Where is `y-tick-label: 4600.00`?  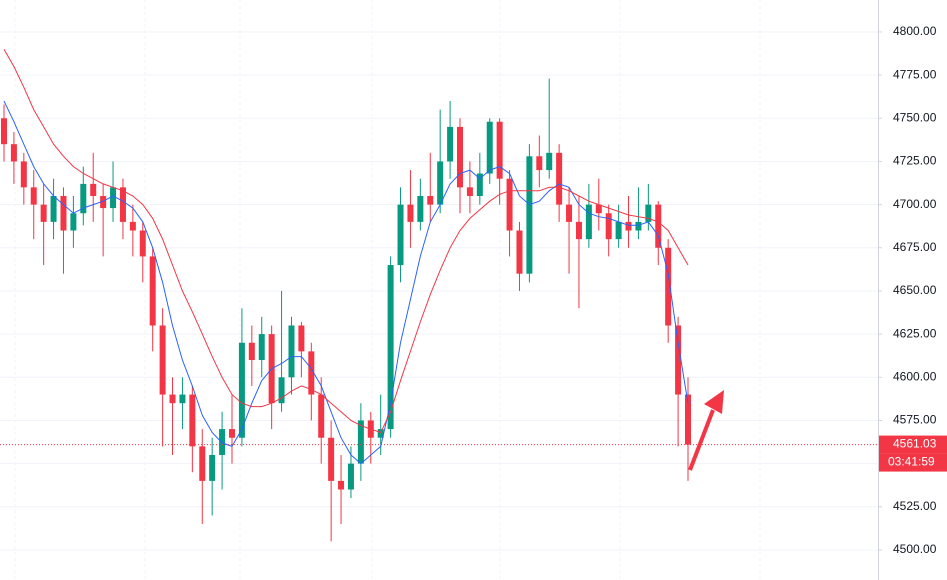
y-tick-label: 4600.00 is located at coordinates (915, 376).